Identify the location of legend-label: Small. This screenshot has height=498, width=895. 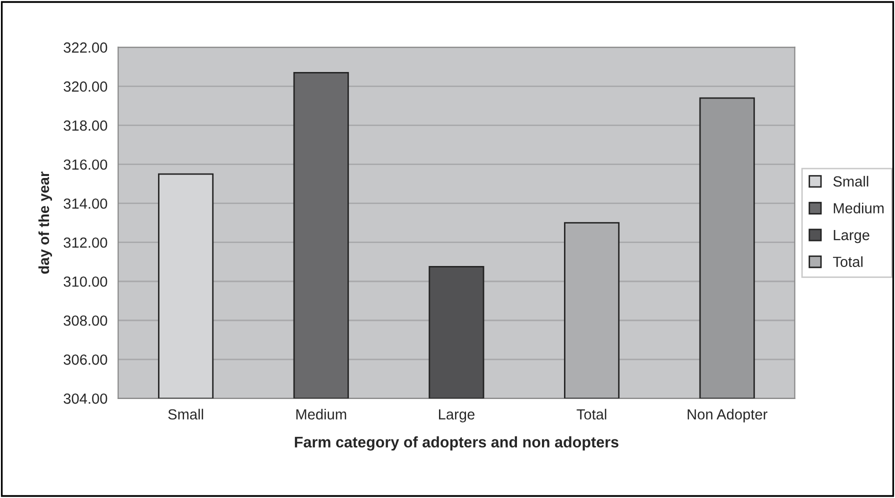
(850, 181).